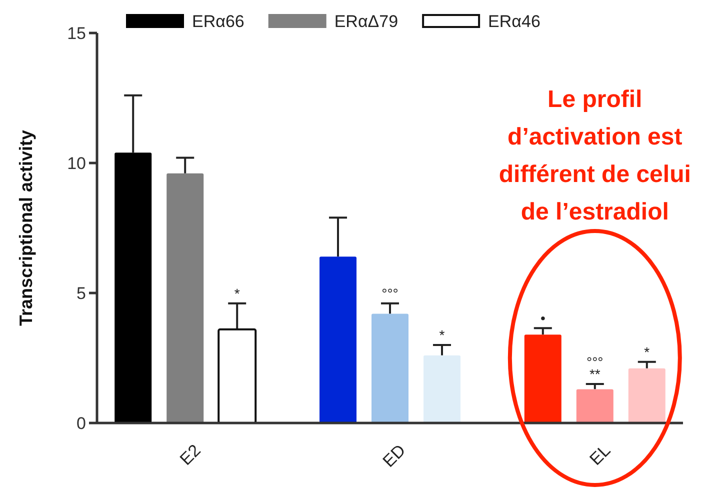  Describe the element at coordinates (190, 454) in the screenshot. I see `x-tick-label: E2` at that location.